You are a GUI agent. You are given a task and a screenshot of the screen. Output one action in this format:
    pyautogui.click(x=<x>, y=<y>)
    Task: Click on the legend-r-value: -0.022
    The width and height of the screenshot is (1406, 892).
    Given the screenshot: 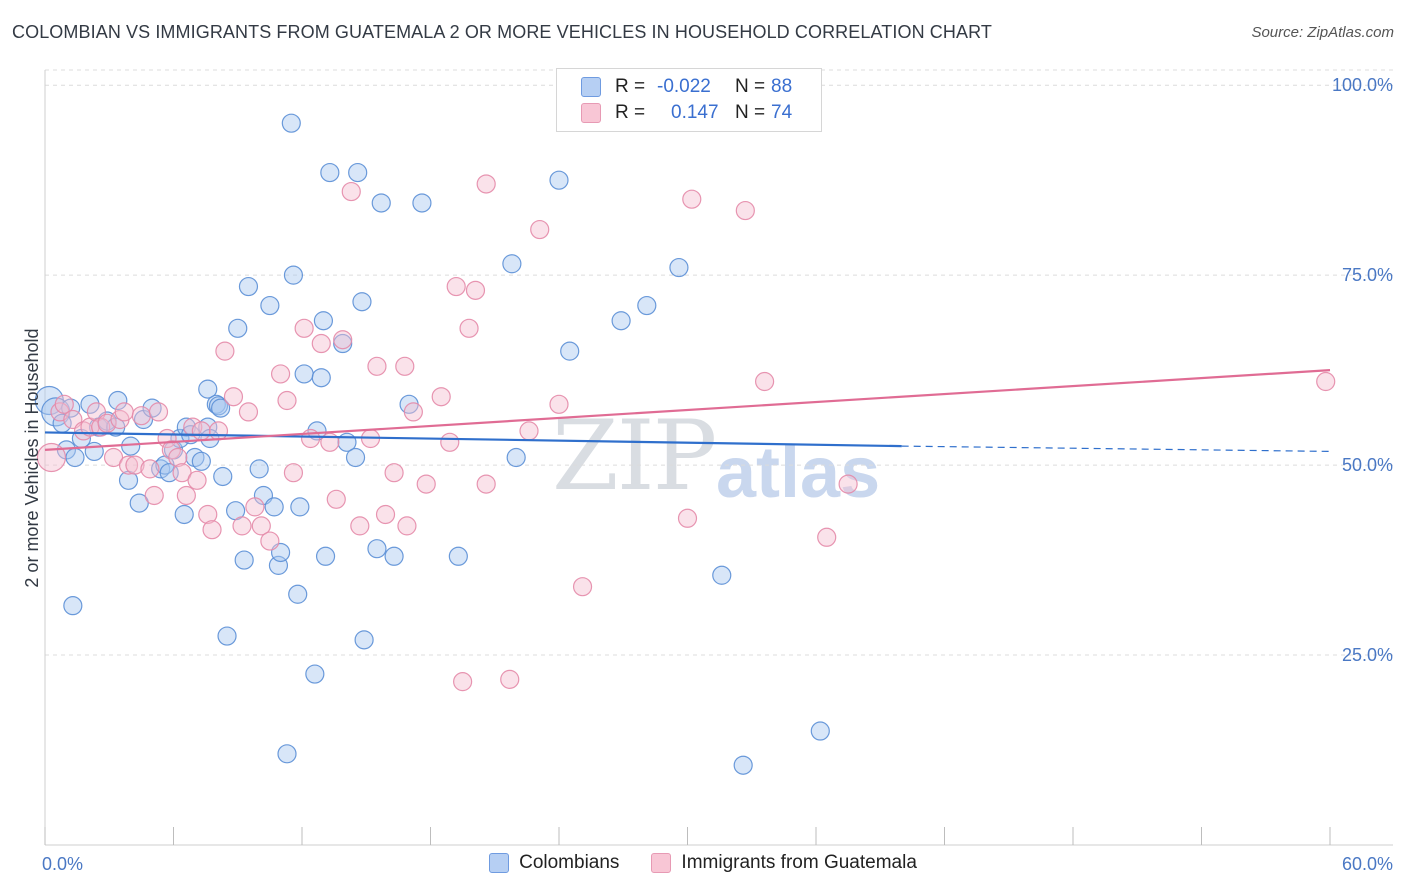 What is the action you would take?
    pyautogui.click(x=684, y=86)
    